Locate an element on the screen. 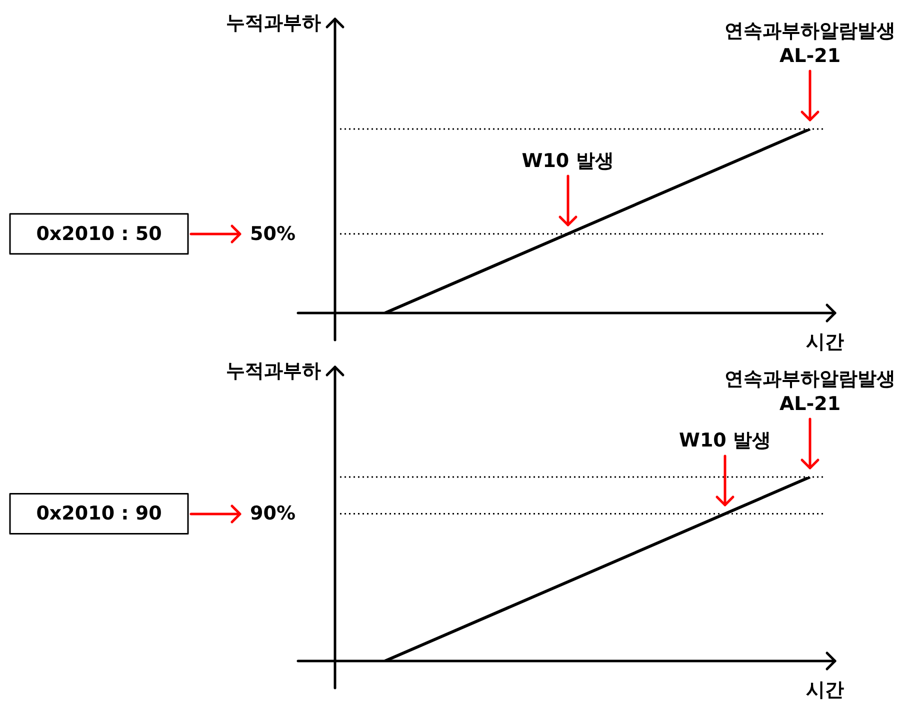 The height and width of the screenshot is (704, 898). text: 90% is located at coordinates (273, 513).